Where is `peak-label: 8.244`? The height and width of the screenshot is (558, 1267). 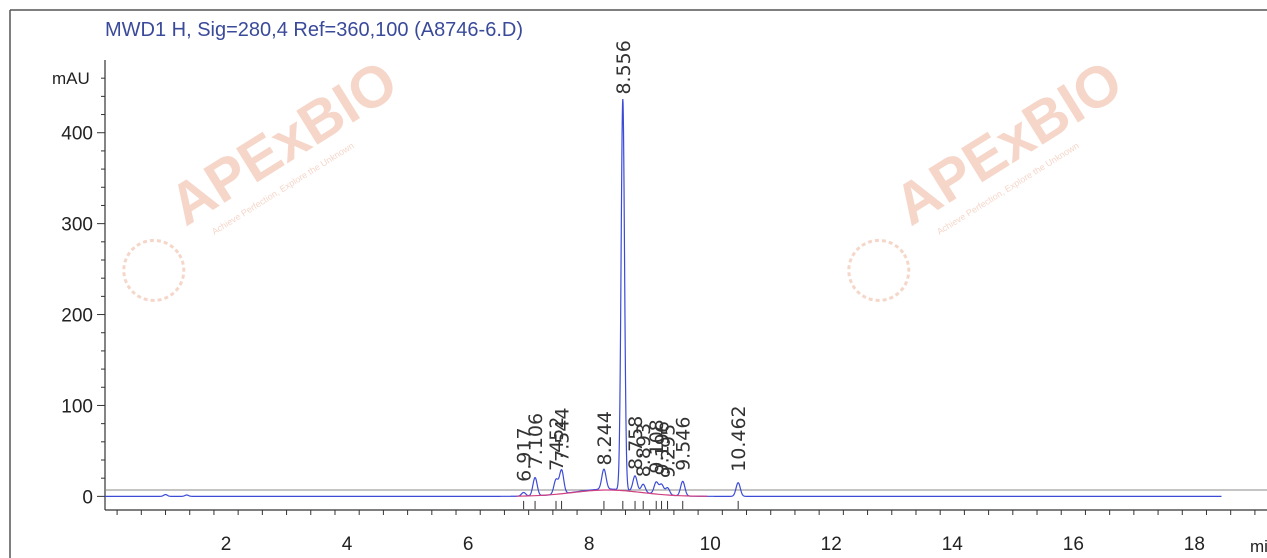
peak-label: 8.244 is located at coordinates (605, 438).